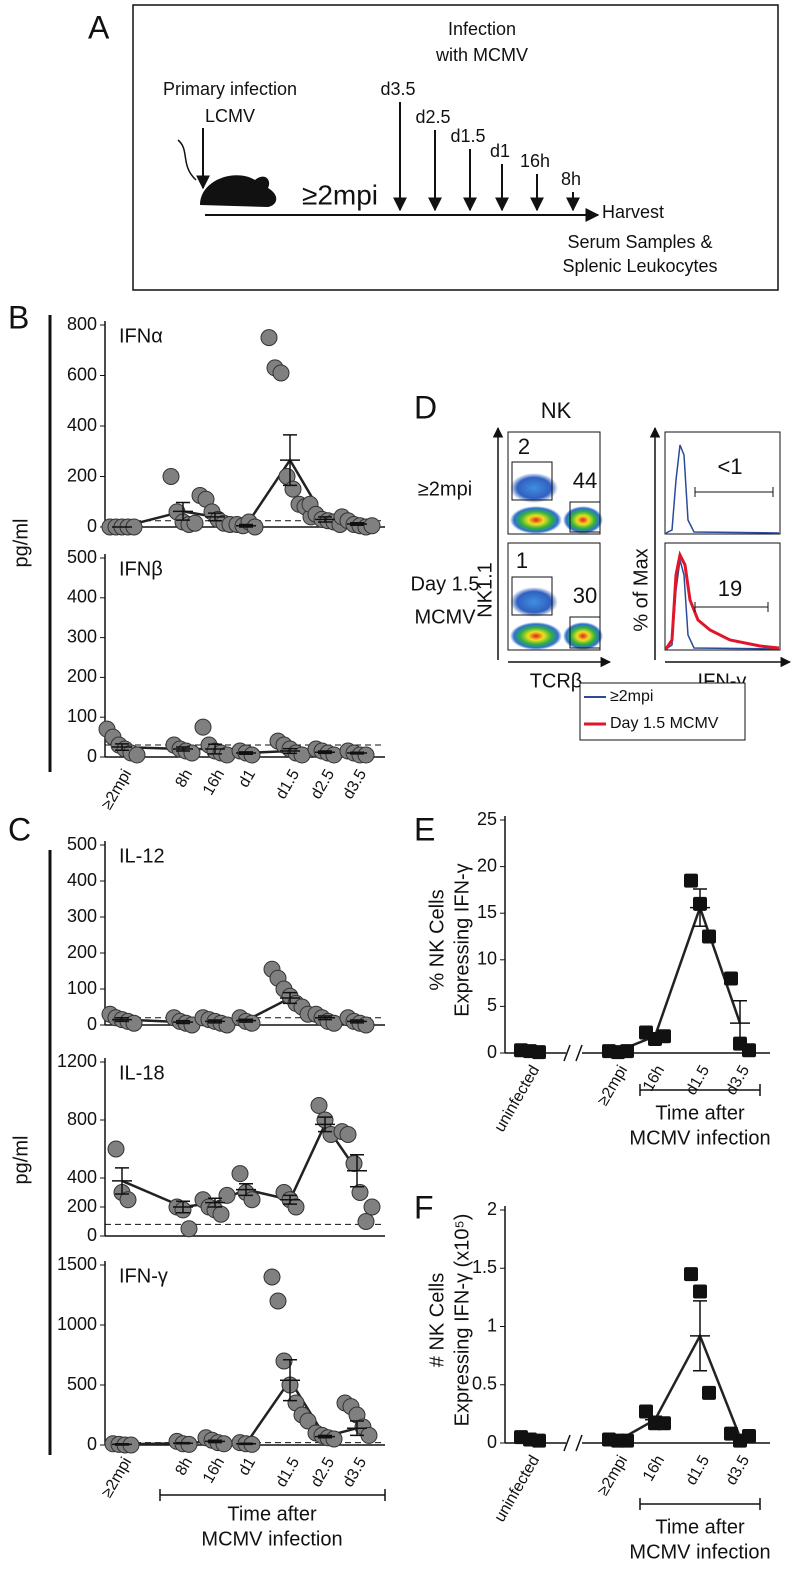  What do you see at coordinates (729, 466) in the screenshot?
I see `gate-value: <1` at bounding box center [729, 466].